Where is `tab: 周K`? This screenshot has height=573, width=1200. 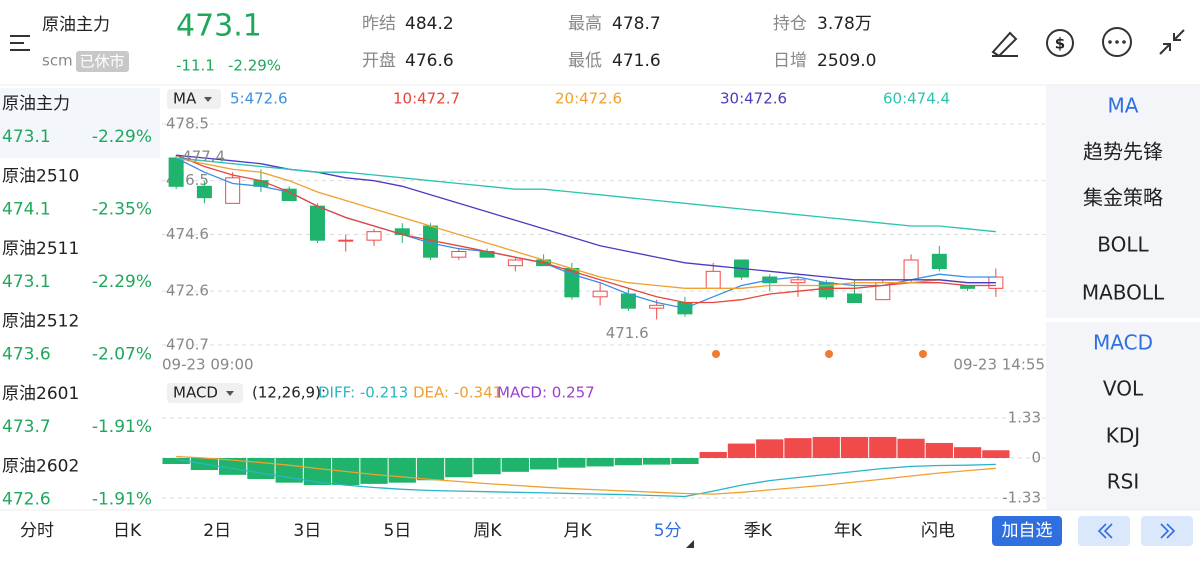 tab: 周K is located at coordinates (487, 531).